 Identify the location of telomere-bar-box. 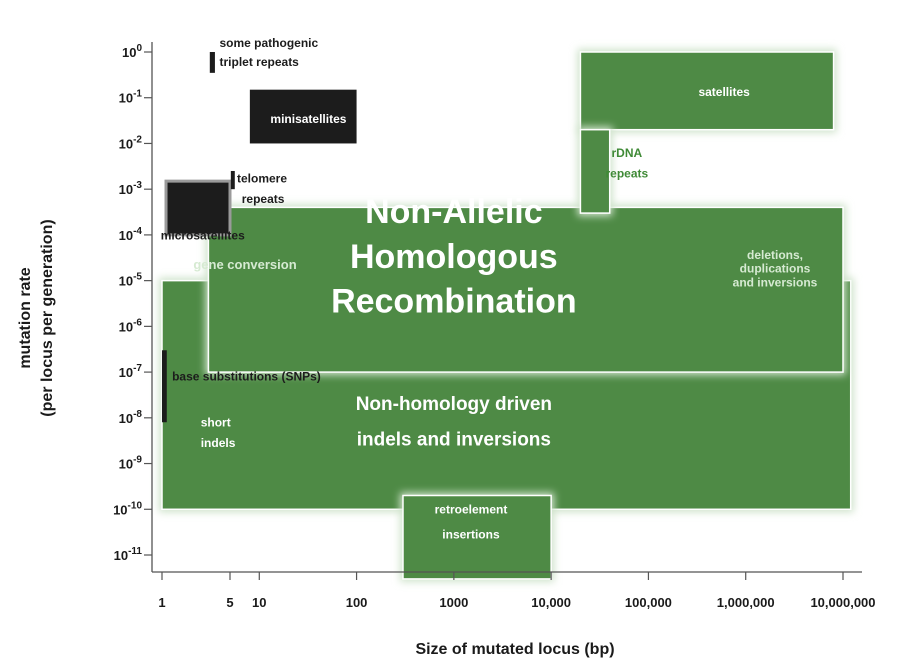
(232, 180).